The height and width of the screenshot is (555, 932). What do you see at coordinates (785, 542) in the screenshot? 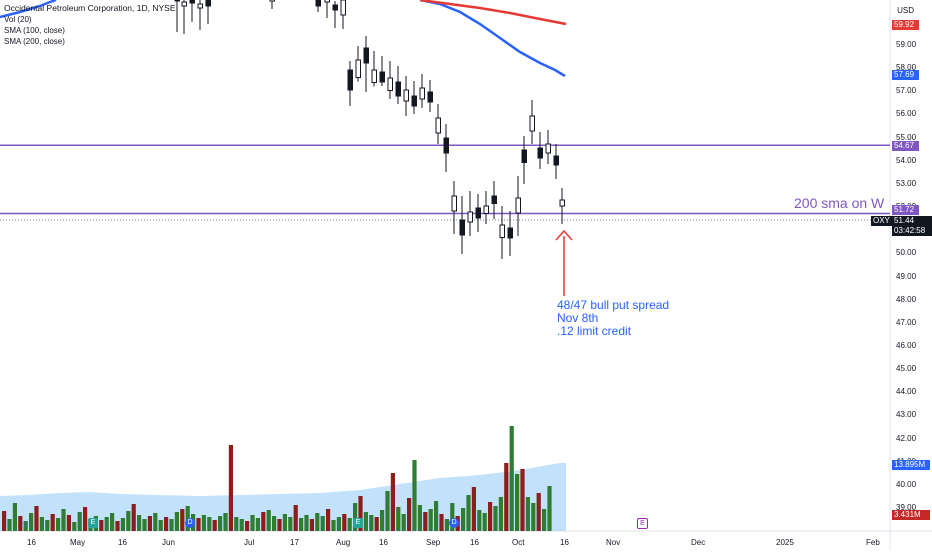
I see `time-tick-label: 2025` at bounding box center [785, 542].